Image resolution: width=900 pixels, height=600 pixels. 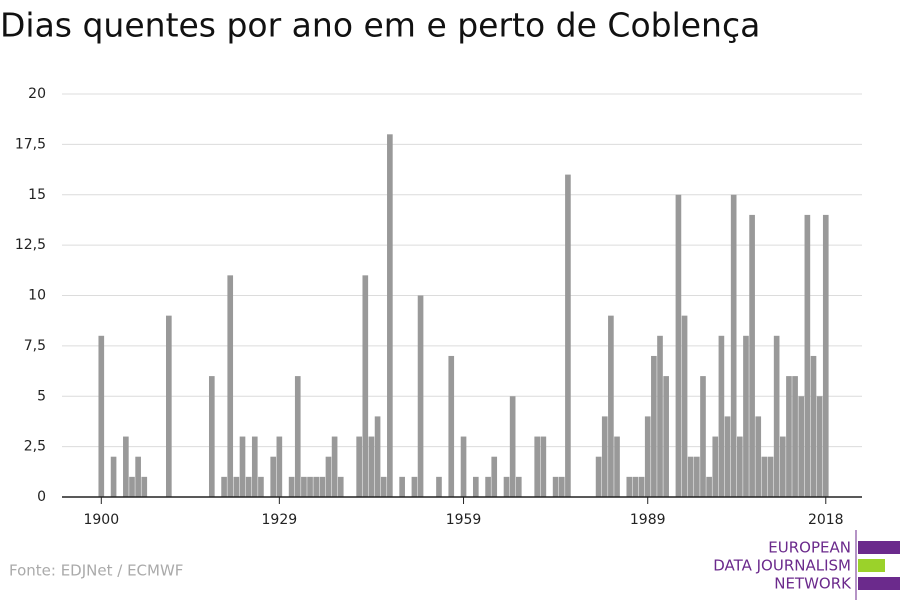 I want to click on x-tick-label: 1900, so click(x=101, y=520).